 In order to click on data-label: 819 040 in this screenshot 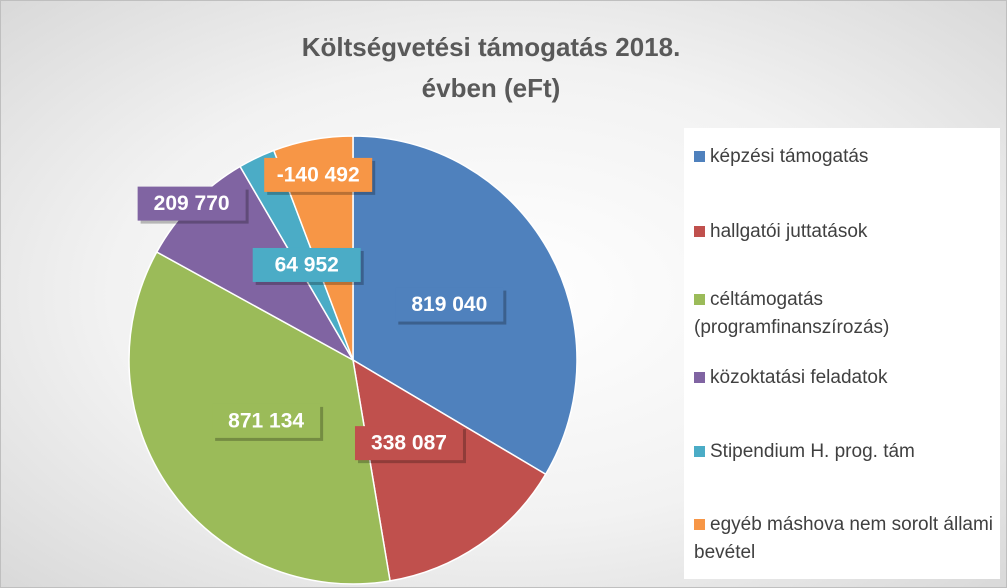, I will do `click(451, 306)`.